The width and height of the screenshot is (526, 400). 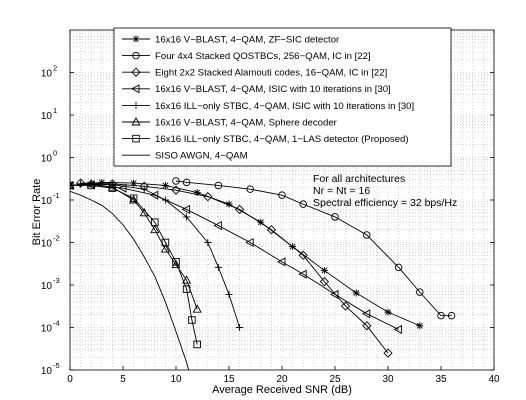 What do you see at coordinates (282, 390) in the screenshot?
I see `x-axis-label: Average Received SNR (dB)` at bounding box center [282, 390].